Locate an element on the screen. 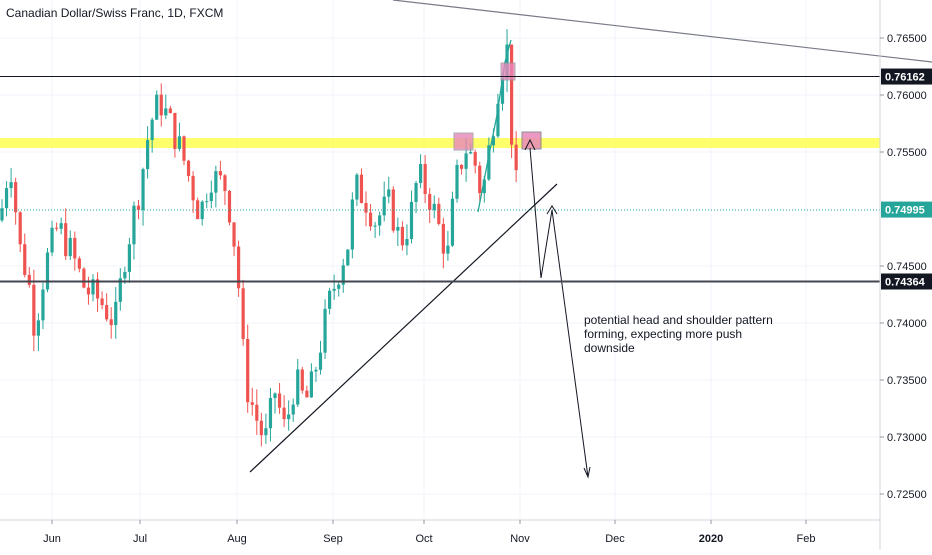 This screenshot has height=555, width=932. left-shoulder-marker is located at coordinates (463, 141).